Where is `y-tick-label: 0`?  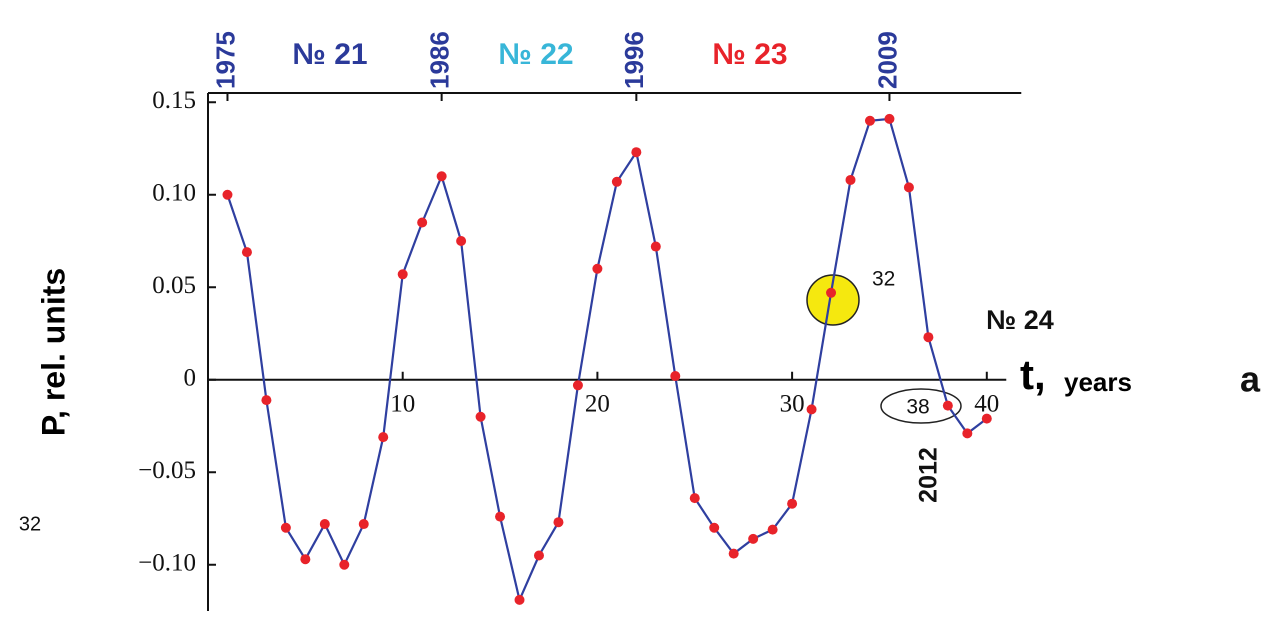 y-tick-label: 0 is located at coordinates (190, 377).